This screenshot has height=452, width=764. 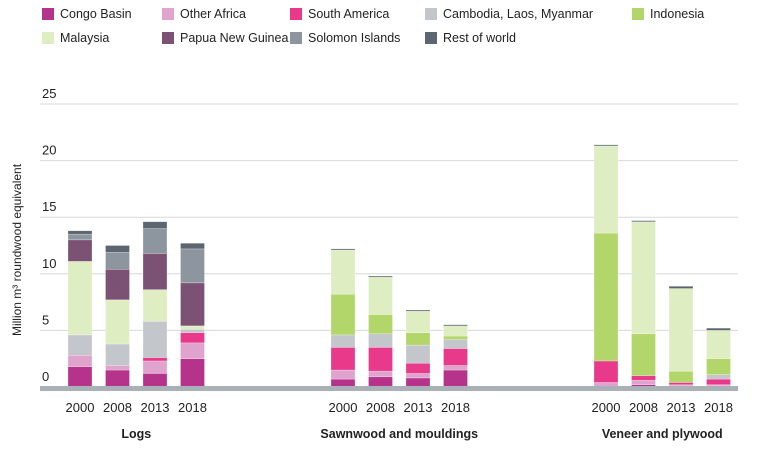 What do you see at coordinates (85, 38) in the screenshot?
I see `legend-label: Malaysia` at bounding box center [85, 38].